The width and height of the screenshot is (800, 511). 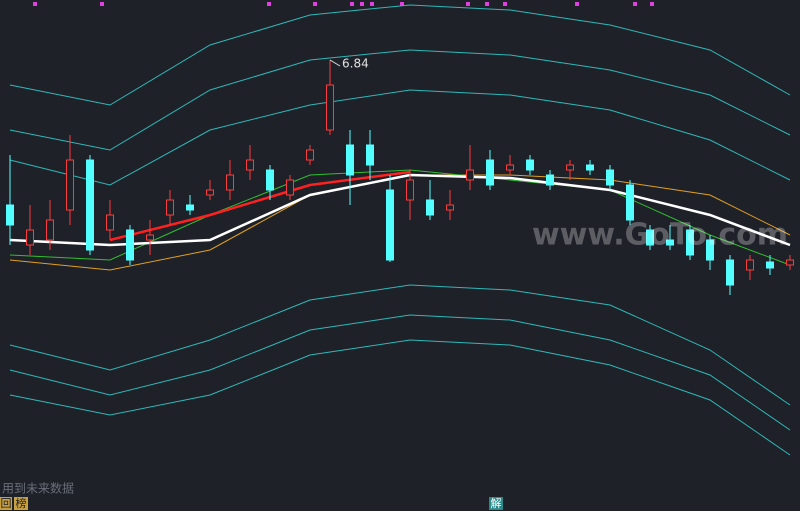 What do you see at coordinates (260, 206) in the screenshot?
I see `line-series` at bounding box center [260, 206].